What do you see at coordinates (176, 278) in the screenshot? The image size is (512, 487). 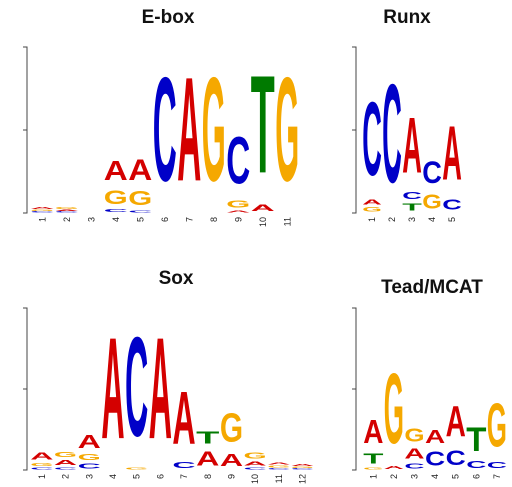 I see `panel-title-sox: Sox` at bounding box center [176, 278].